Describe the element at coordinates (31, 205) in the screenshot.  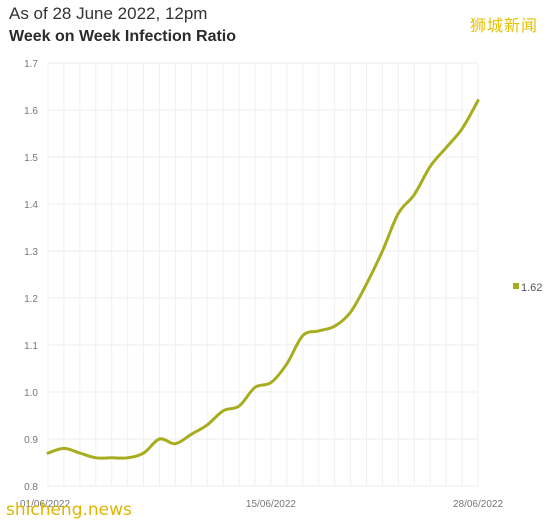
I see `y-tick-label: 1.4` at that location.